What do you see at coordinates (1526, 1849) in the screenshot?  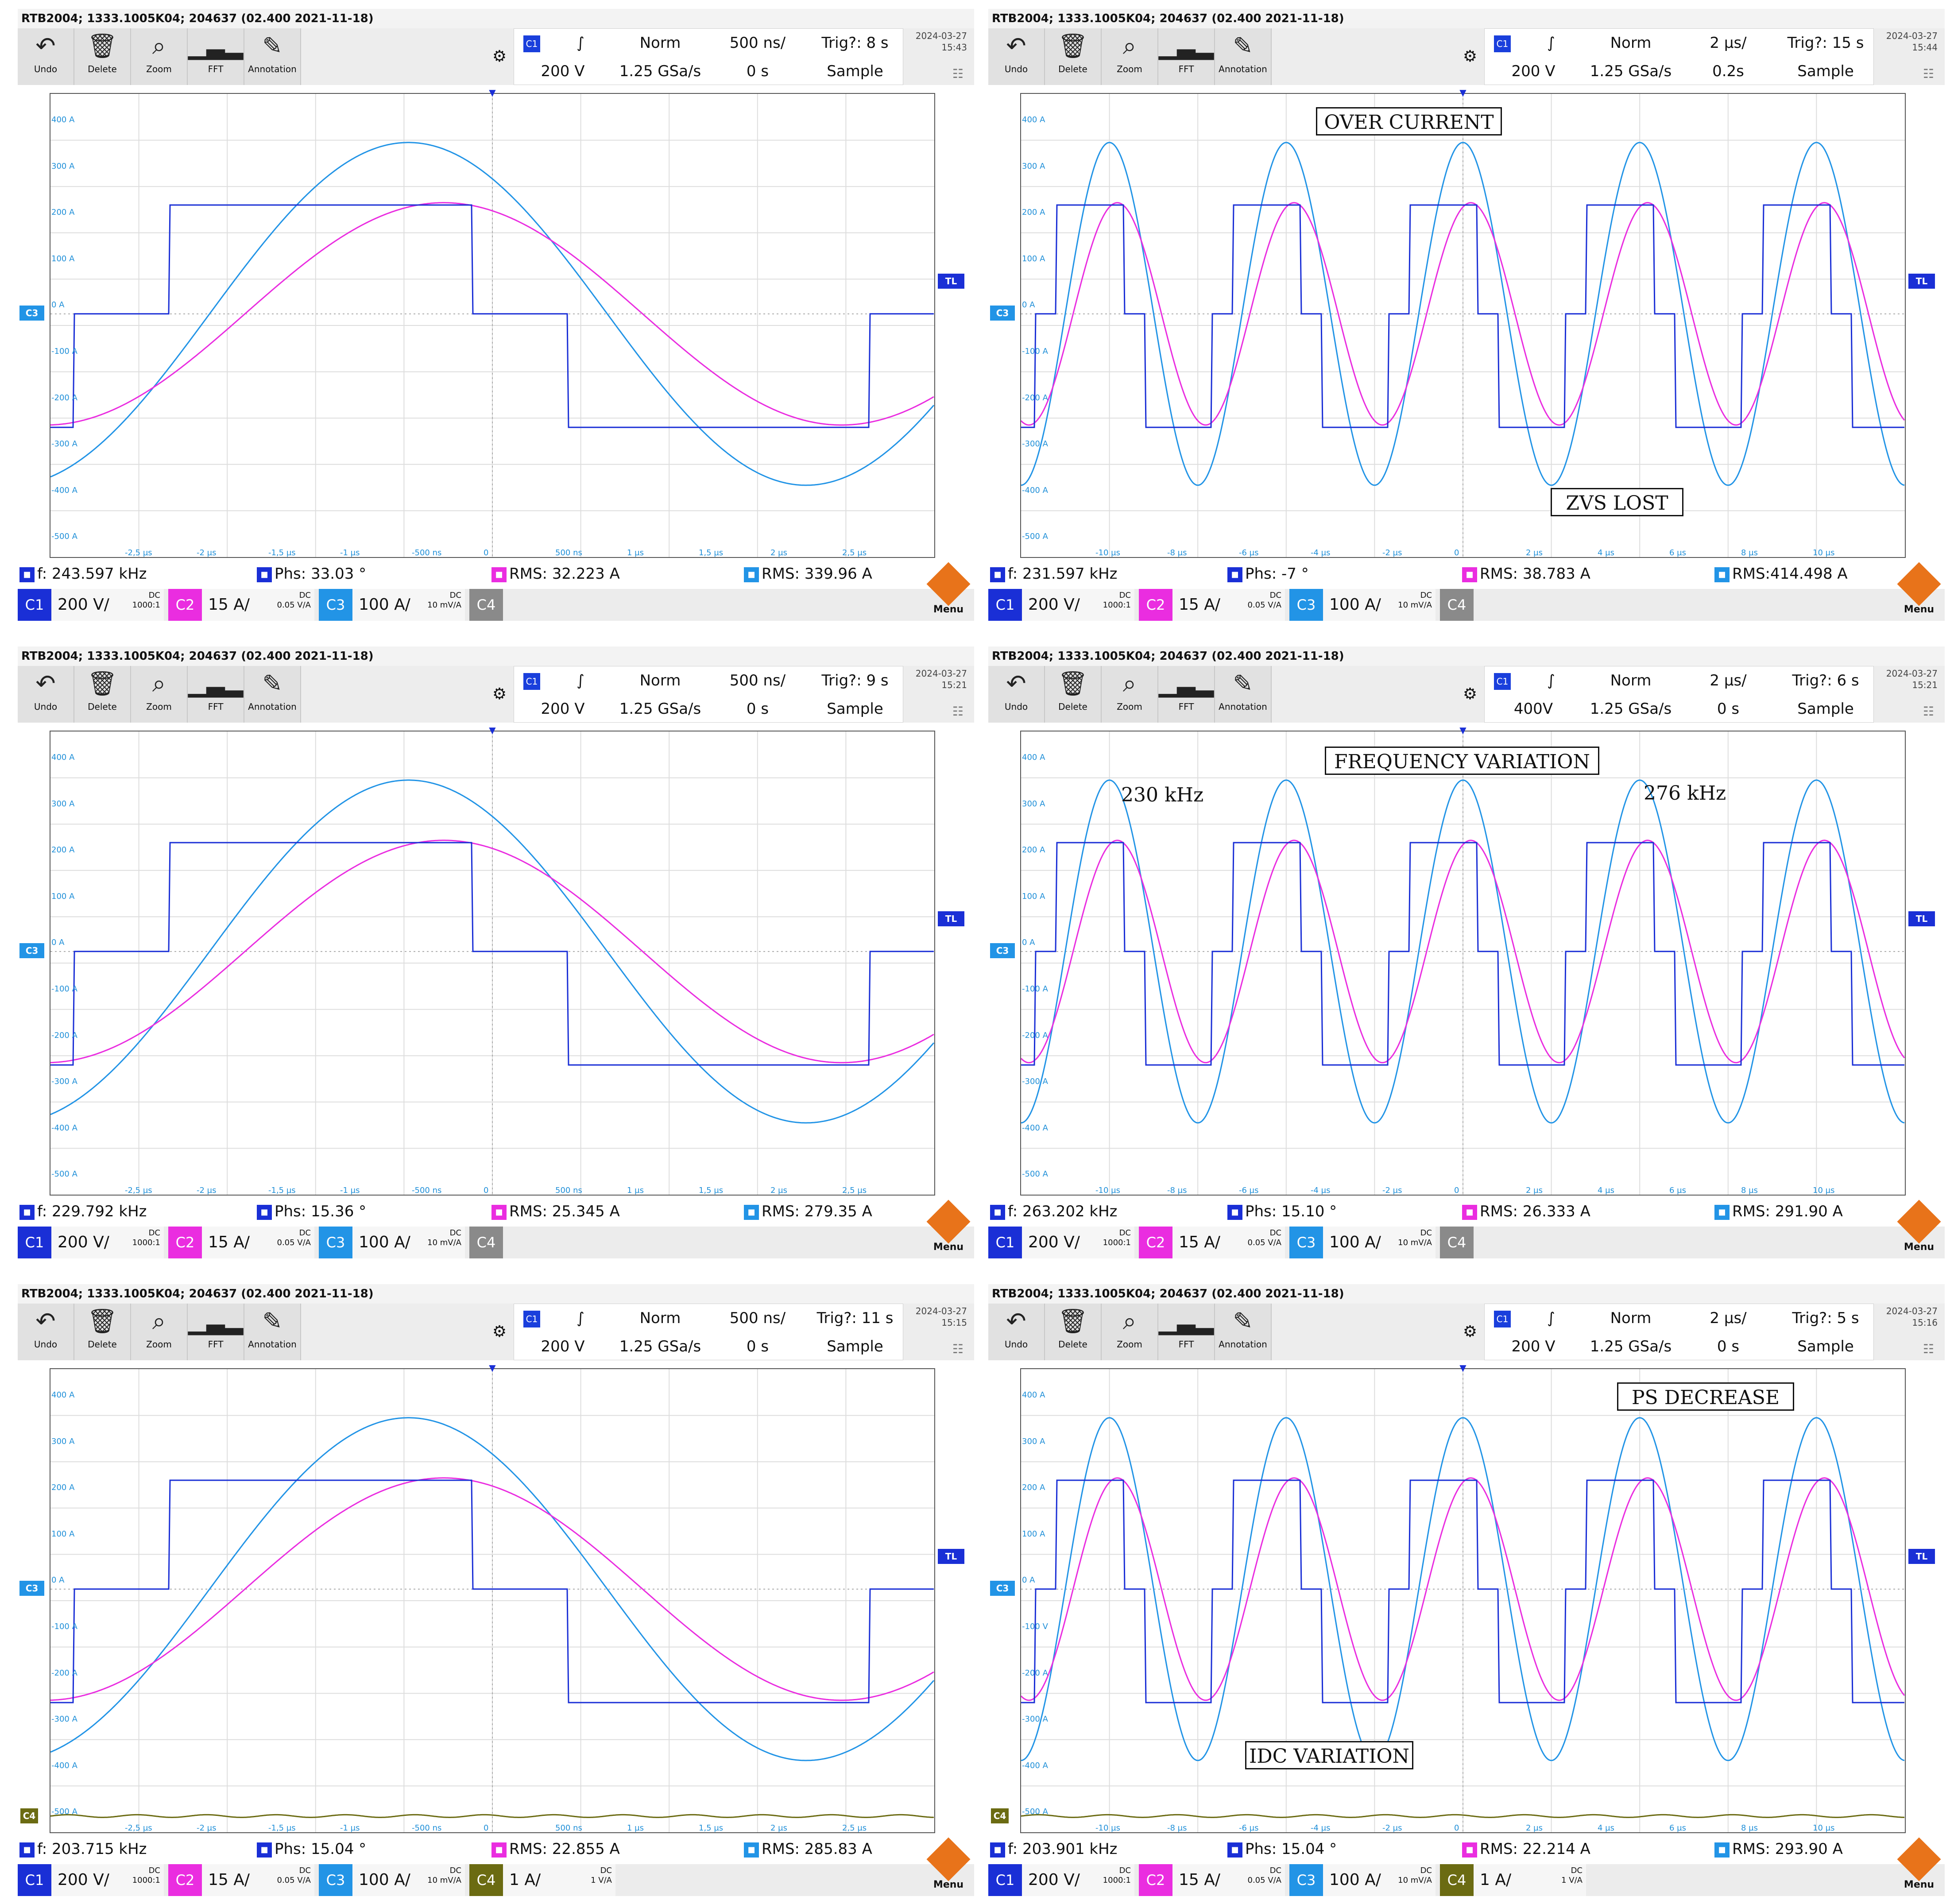 I see `measurement-item: ■ RMS: 22.214 A` at bounding box center [1526, 1849].